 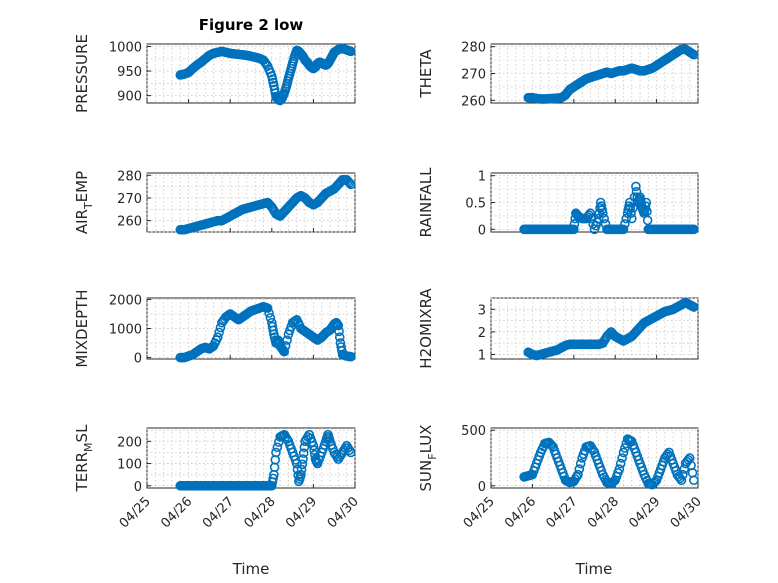 I want to click on y-axis-label-main: THETA, so click(x=426, y=74).